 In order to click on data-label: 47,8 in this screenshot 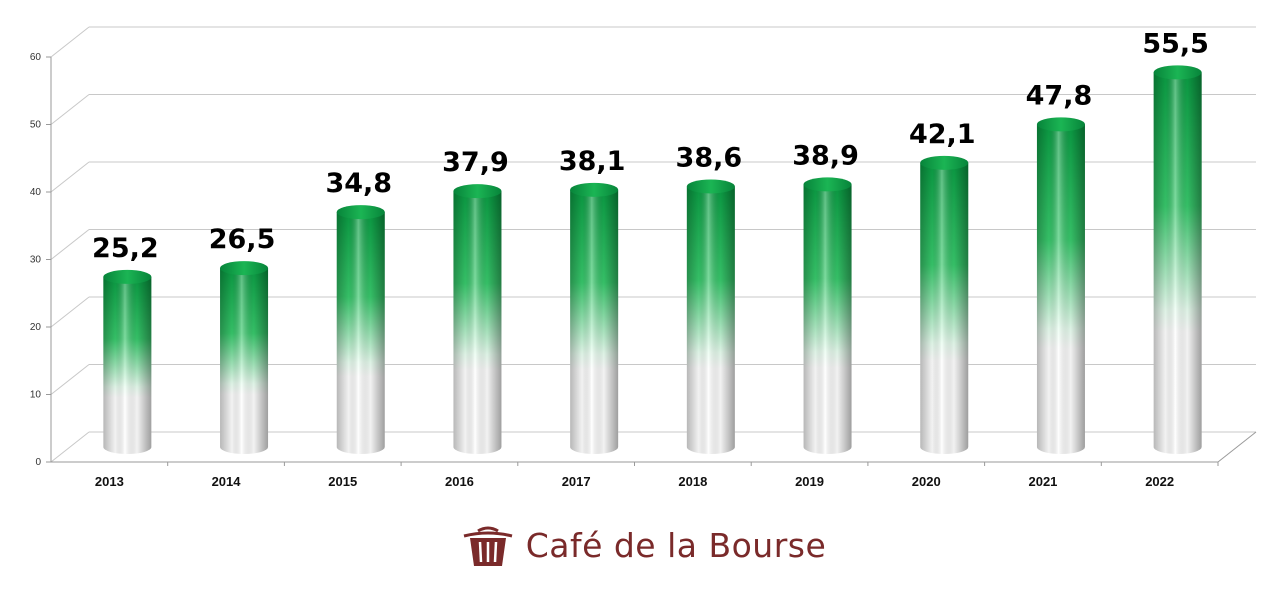, I will do `click(1059, 95)`.